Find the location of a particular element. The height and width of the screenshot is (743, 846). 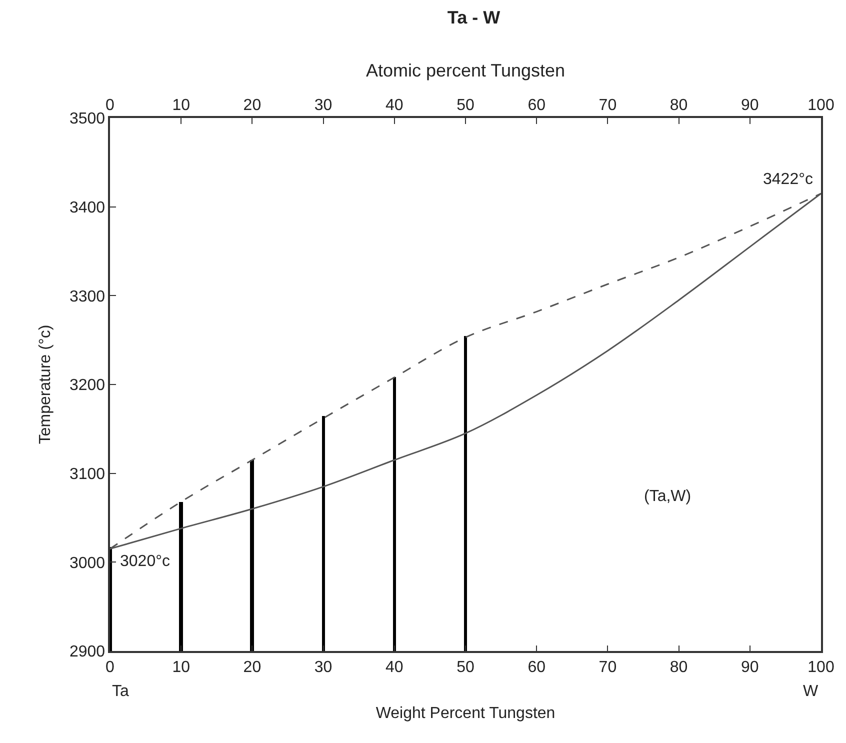

x-axis-title: Weight Percent Tungsten is located at coordinates (466, 713).